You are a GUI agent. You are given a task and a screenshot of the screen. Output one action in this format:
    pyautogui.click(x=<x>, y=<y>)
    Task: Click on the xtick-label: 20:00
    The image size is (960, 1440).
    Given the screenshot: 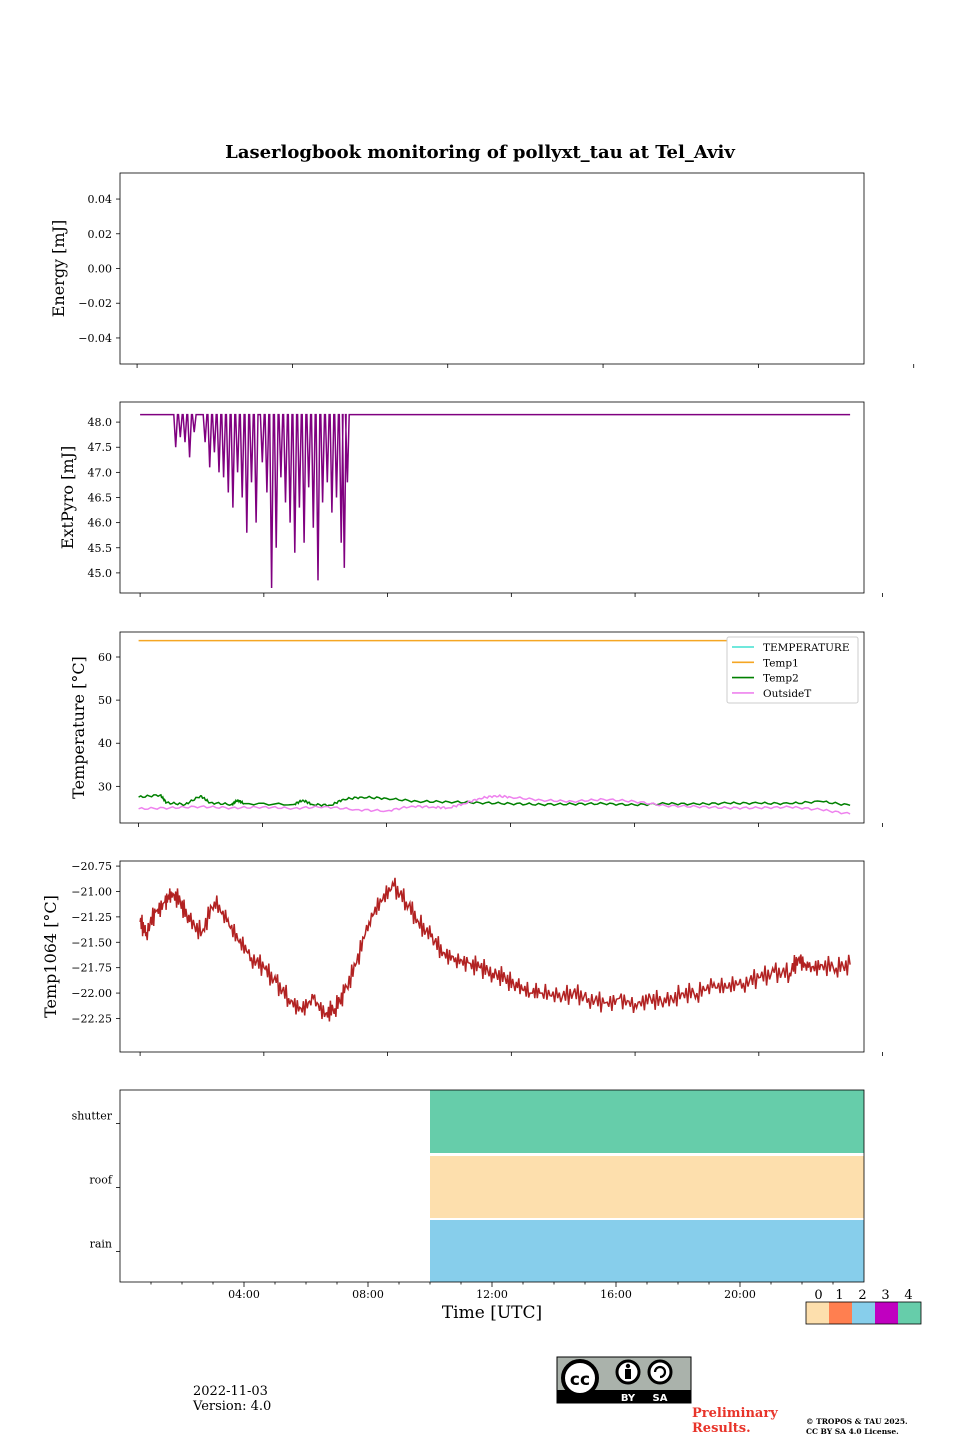 What is the action you would take?
    pyautogui.click(x=740, y=1294)
    